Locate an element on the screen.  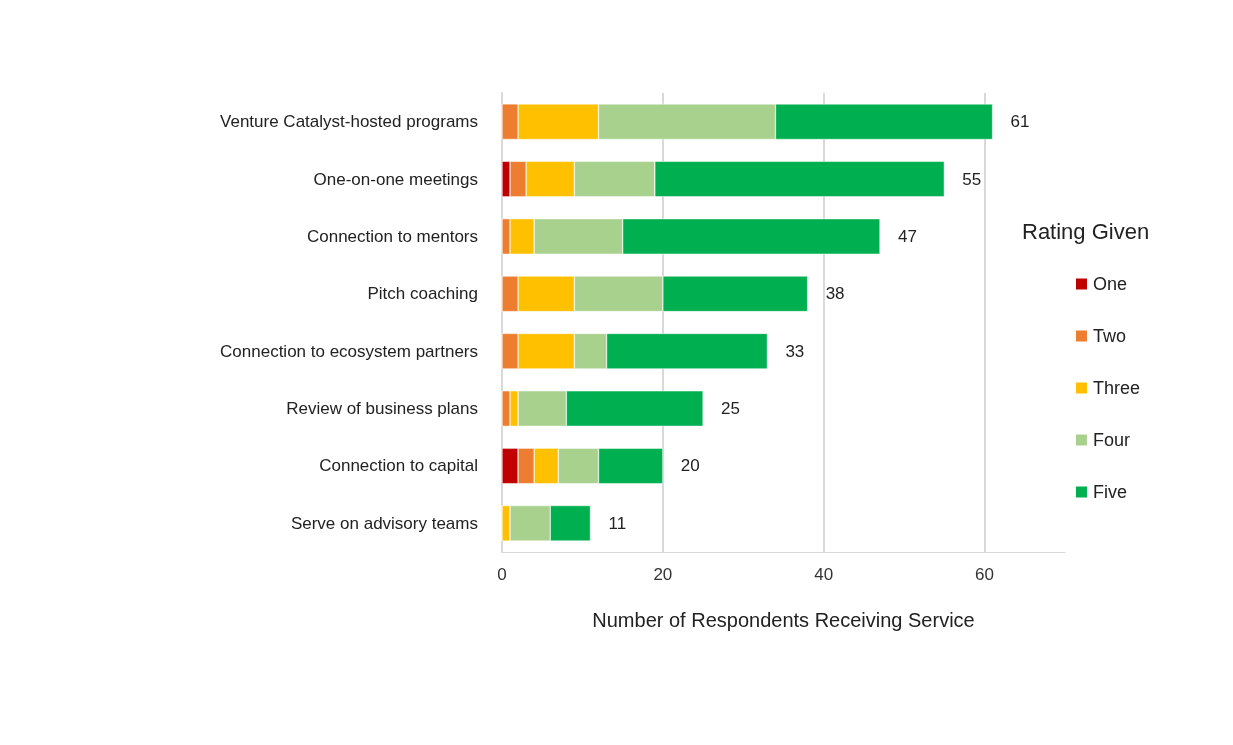
y-tick-label: Connection to ecosystem partners is located at coordinates (349, 351).